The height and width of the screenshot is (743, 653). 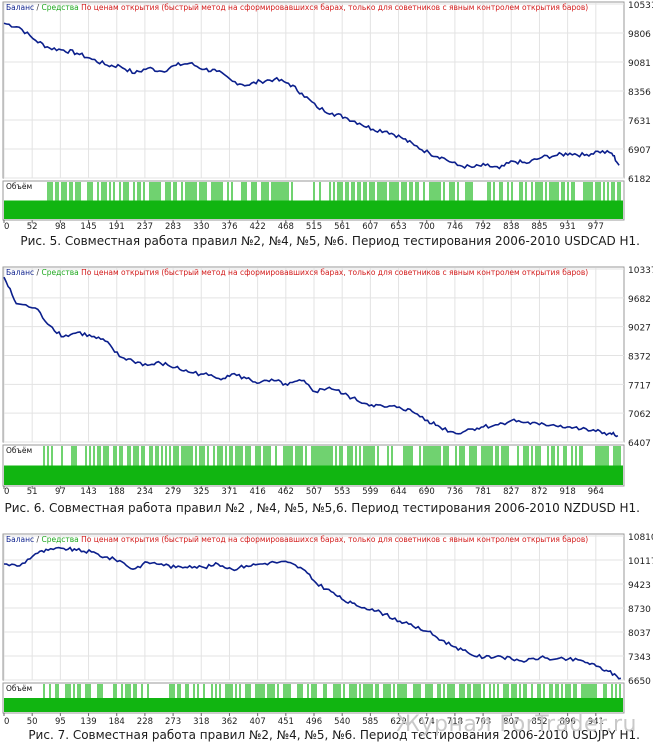 What do you see at coordinates (286, 226) in the screenshot?
I see `x-tick-label: 468` at bounding box center [286, 226].